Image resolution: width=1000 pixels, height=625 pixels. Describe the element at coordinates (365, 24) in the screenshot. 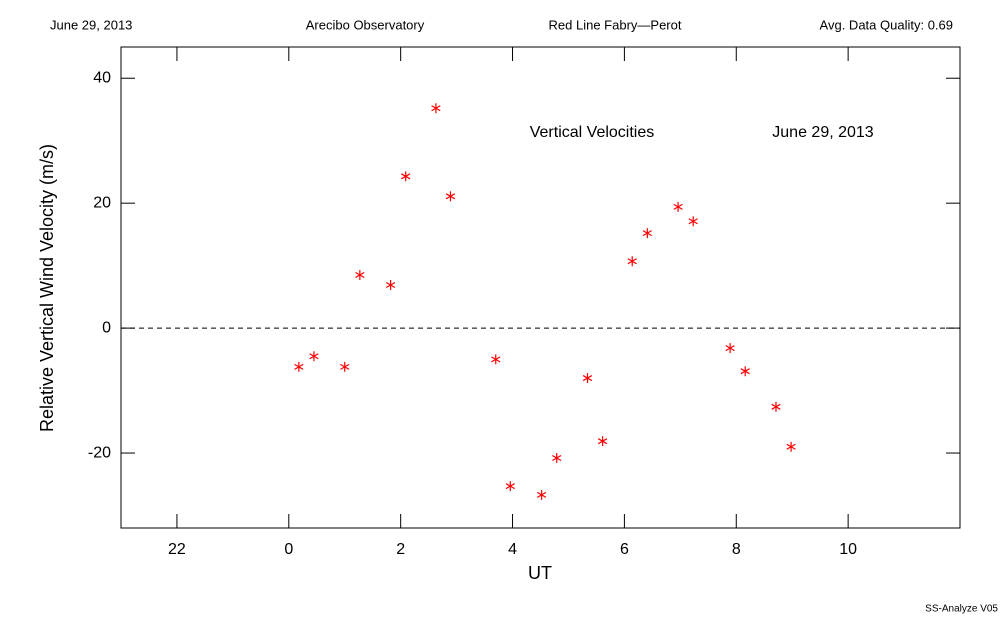

I see `header-site: Arecibo Observatory` at that location.